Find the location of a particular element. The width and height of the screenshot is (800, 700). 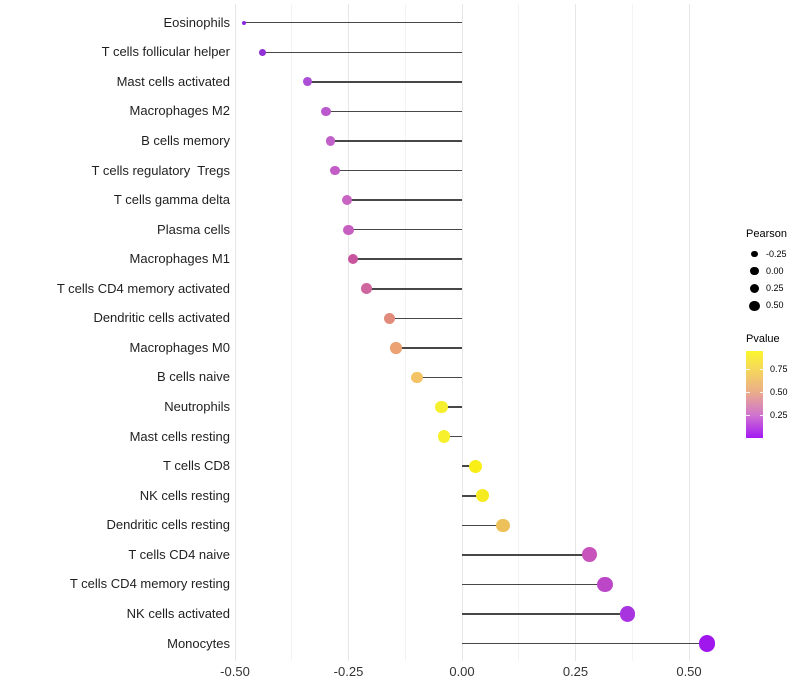

y-axis-label: Plasma cells is located at coordinates (193, 229).